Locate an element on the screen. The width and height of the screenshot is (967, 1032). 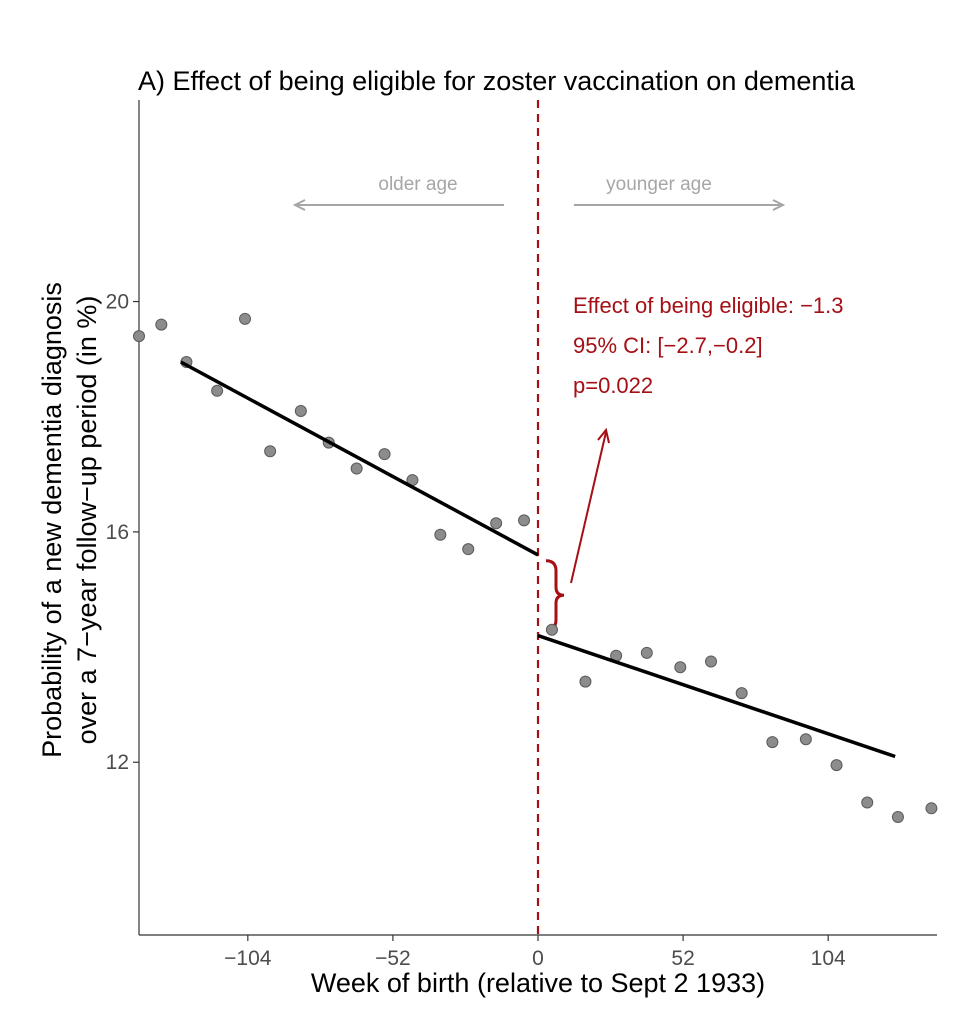
cutoff is located at coordinates (550, 517).